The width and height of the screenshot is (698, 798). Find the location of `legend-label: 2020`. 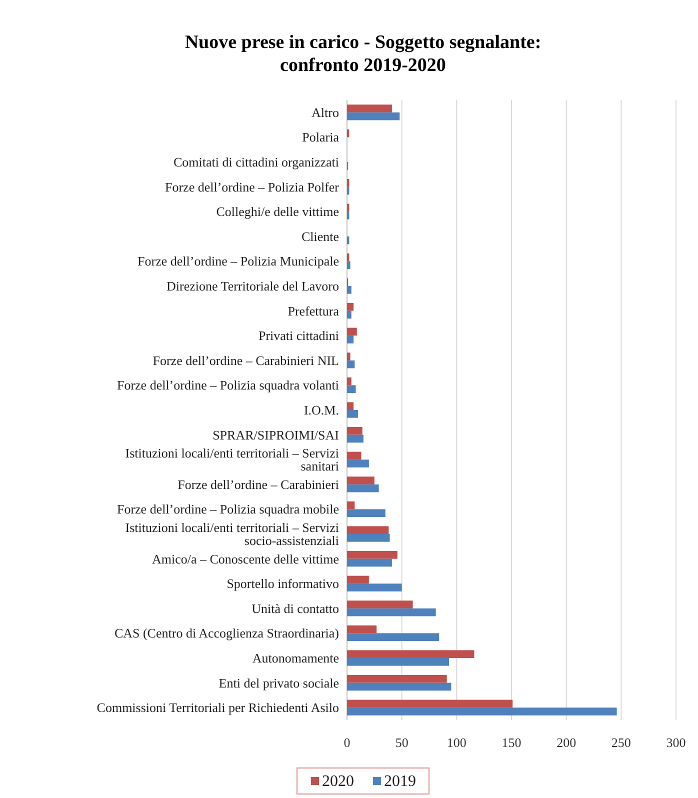

legend-label: 2020 is located at coordinates (338, 781).